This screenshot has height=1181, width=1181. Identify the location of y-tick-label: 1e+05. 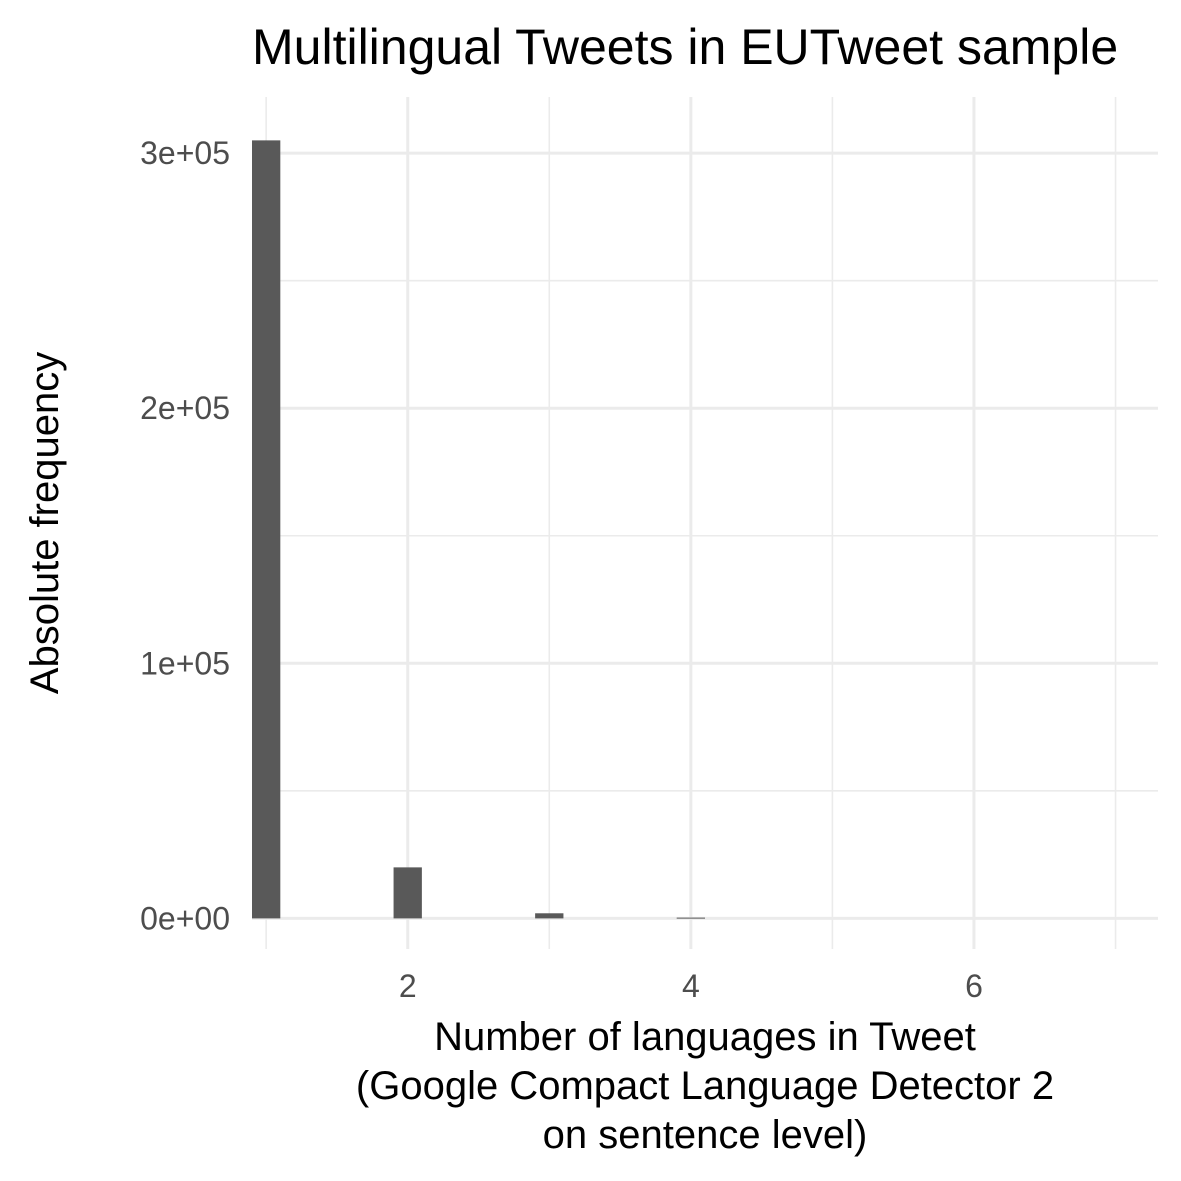
(185, 663).